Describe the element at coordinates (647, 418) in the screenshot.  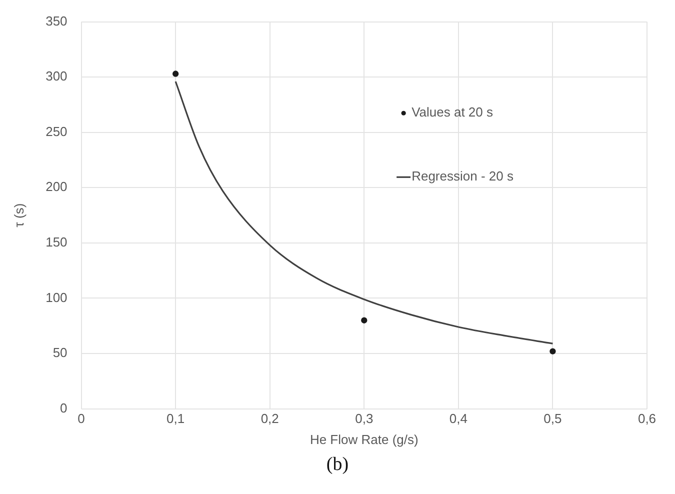
I see `x-tick-label: 0,6` at that location.